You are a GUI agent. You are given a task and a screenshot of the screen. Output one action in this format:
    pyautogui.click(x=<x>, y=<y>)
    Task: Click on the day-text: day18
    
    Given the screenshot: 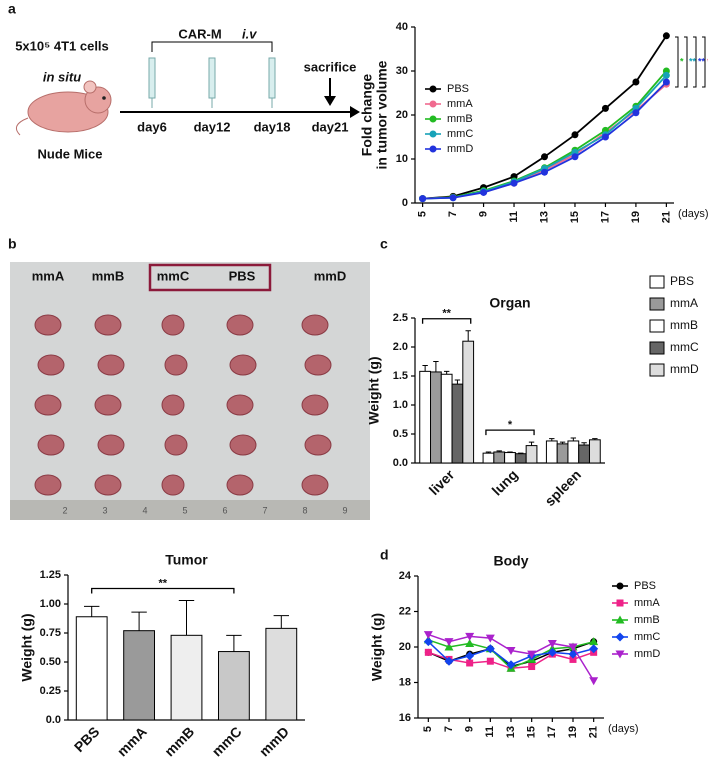 What is the action you would take?
    pyautogui.click(x=272, y=126)
    